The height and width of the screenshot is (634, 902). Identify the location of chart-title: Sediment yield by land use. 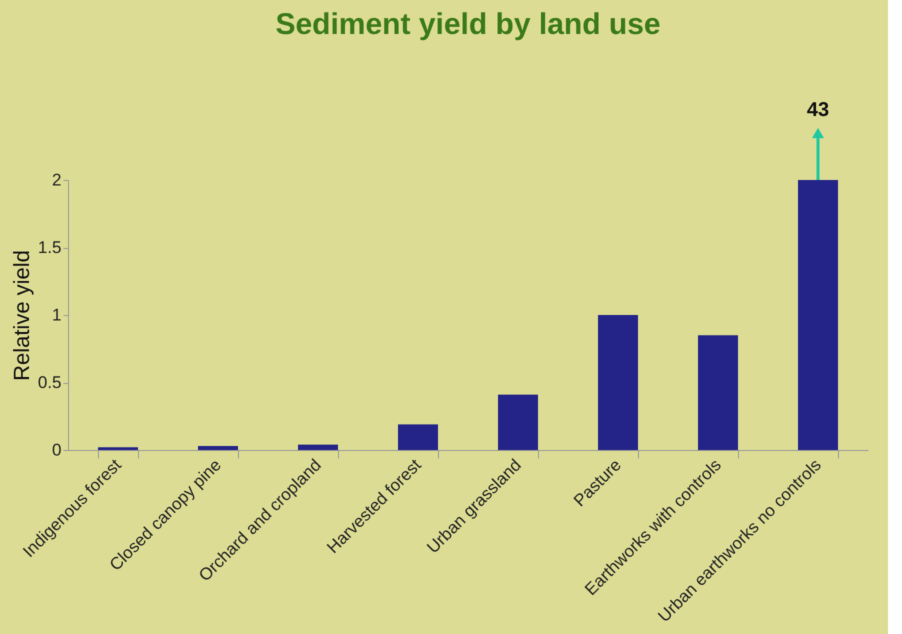
(468, 24).